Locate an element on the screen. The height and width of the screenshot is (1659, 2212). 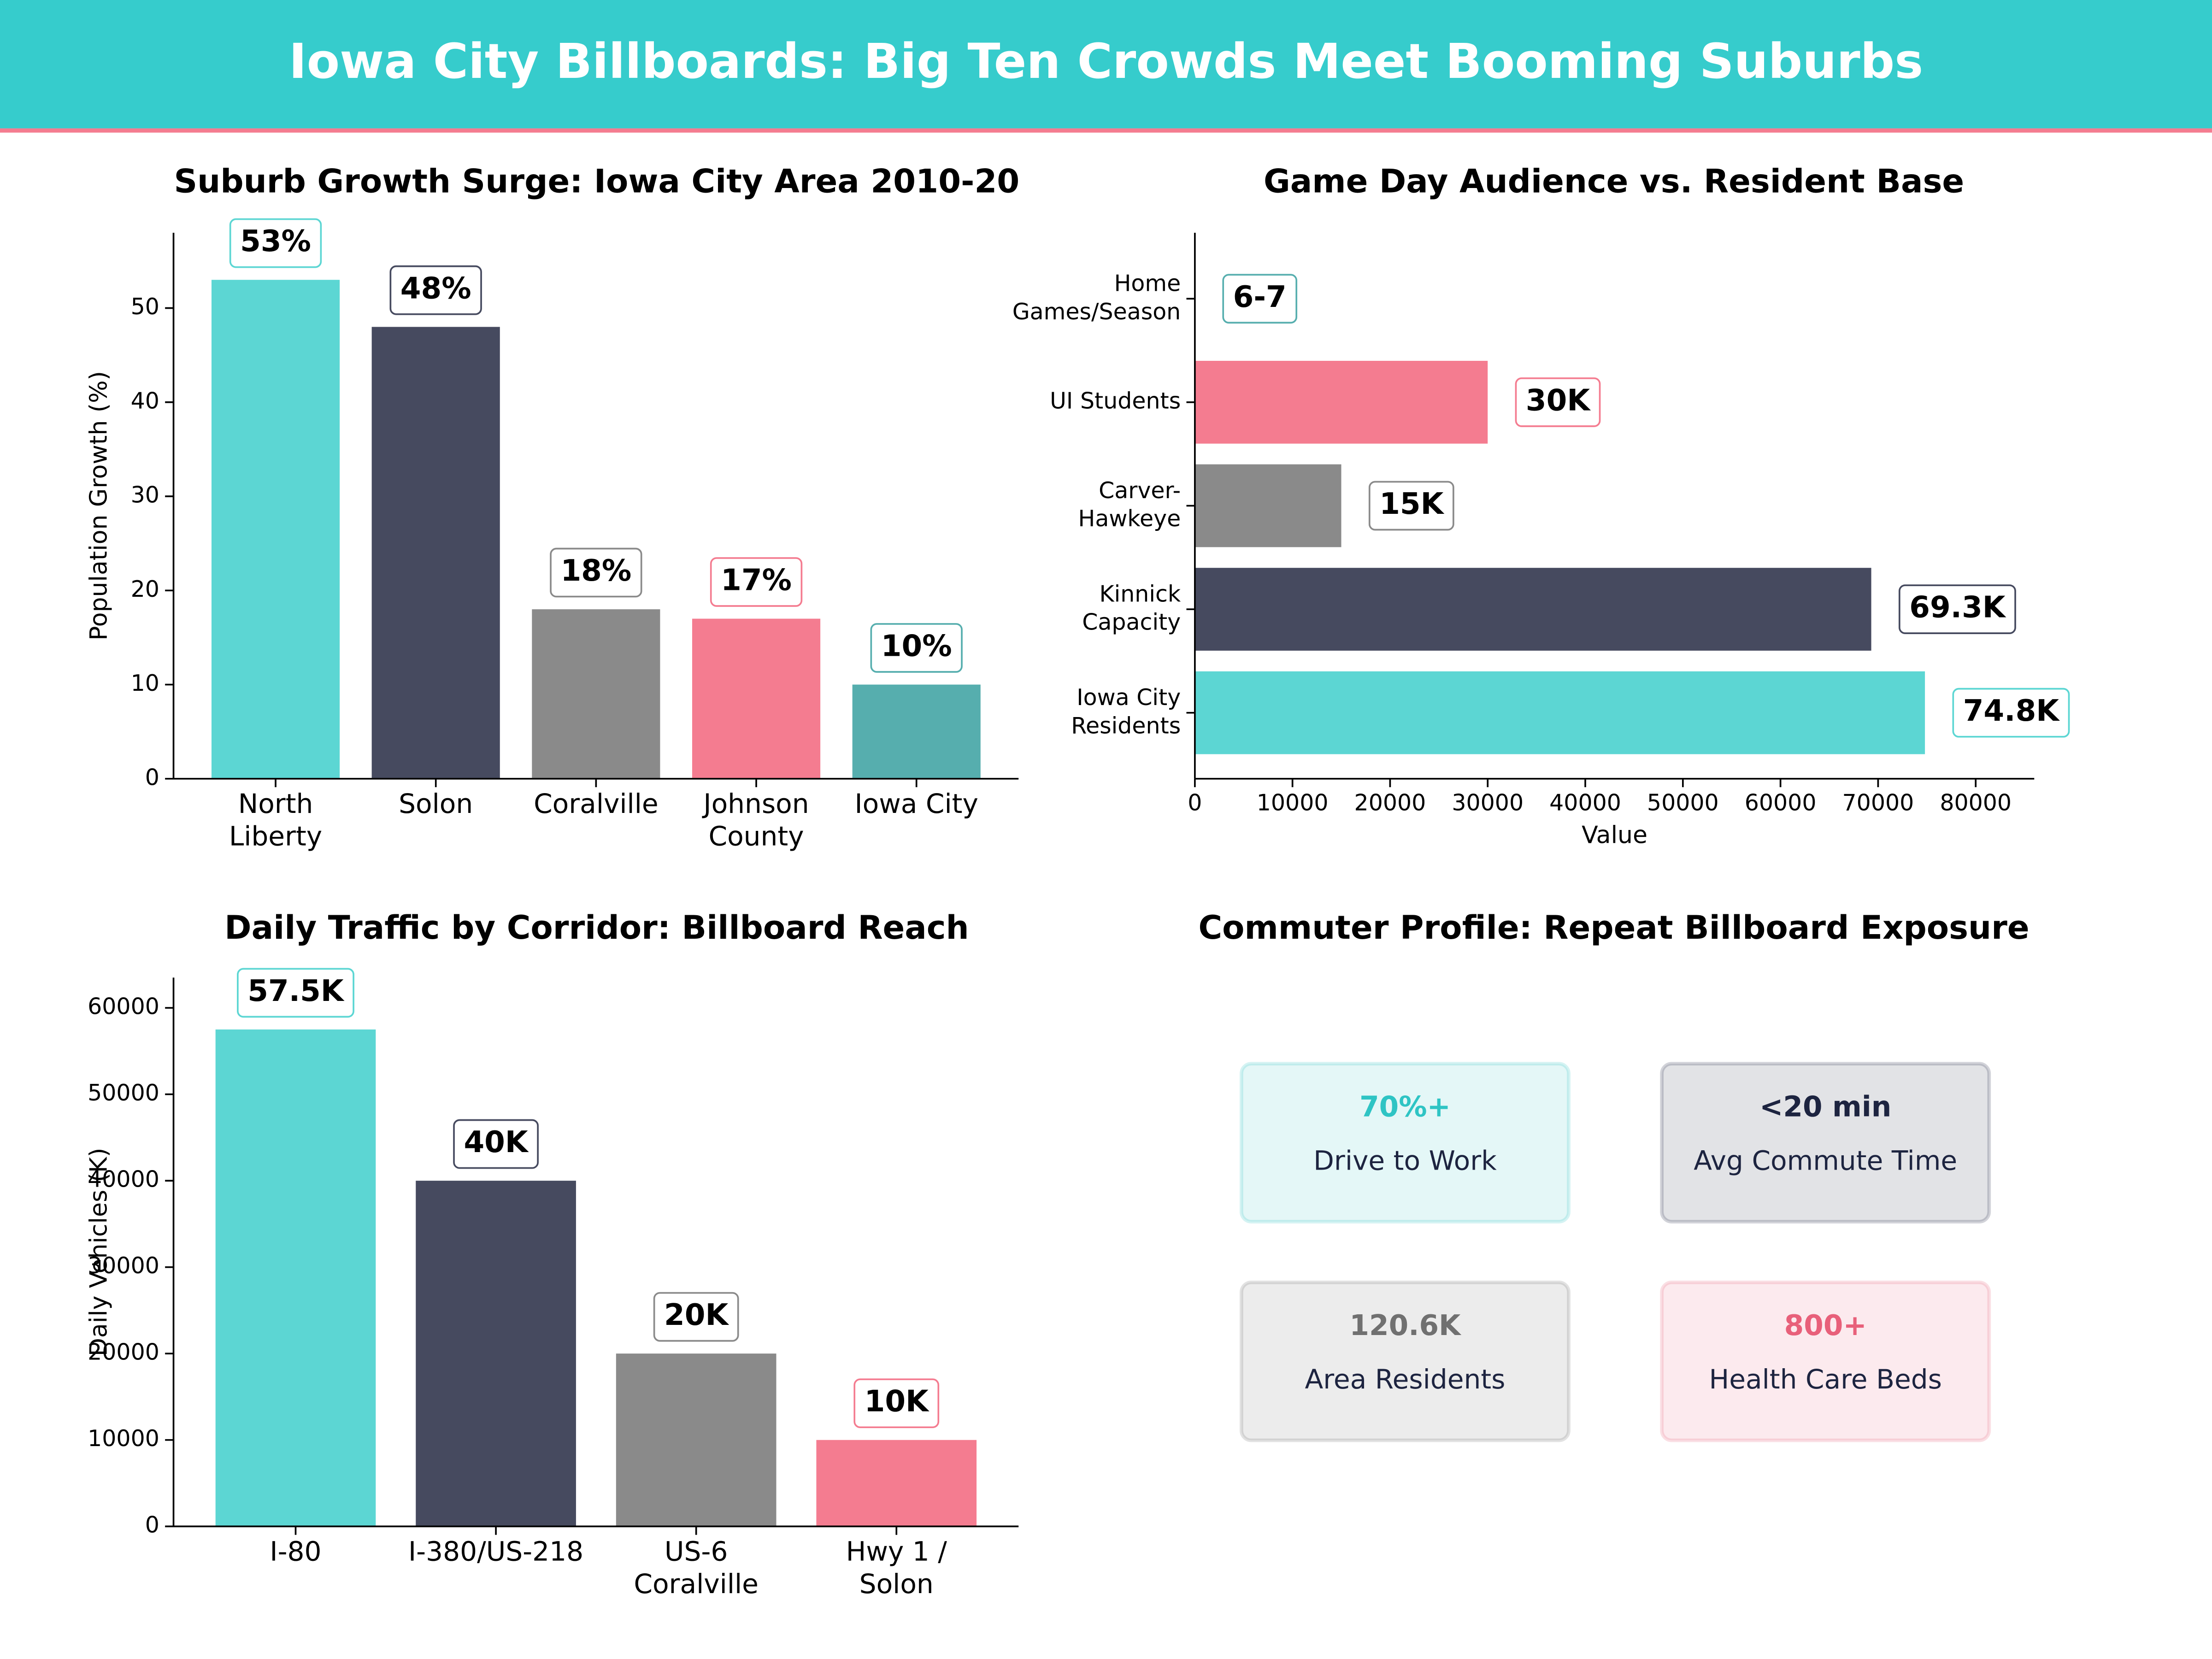
value-label-group: 48% is located at coordinates (435, 290).